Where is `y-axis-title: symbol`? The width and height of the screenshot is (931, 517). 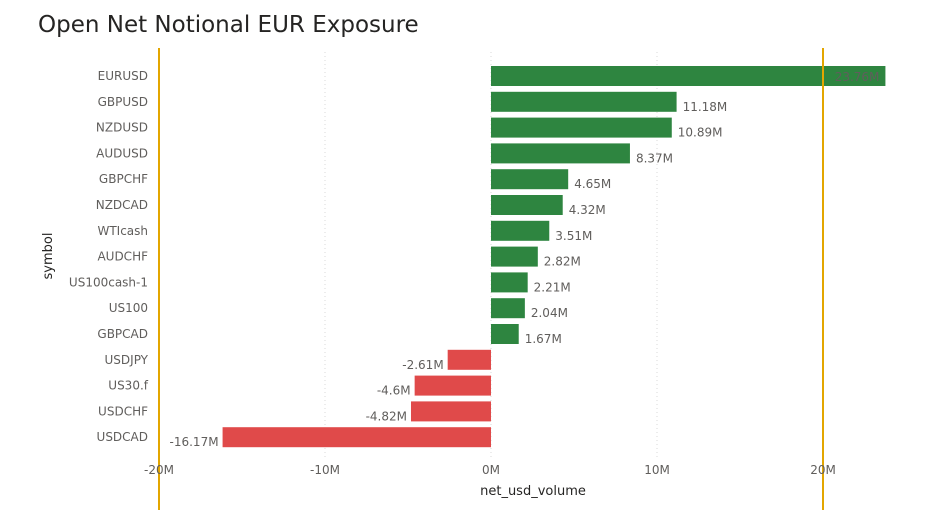
y-axis-title: symbol is located at coordinates (48, 256).